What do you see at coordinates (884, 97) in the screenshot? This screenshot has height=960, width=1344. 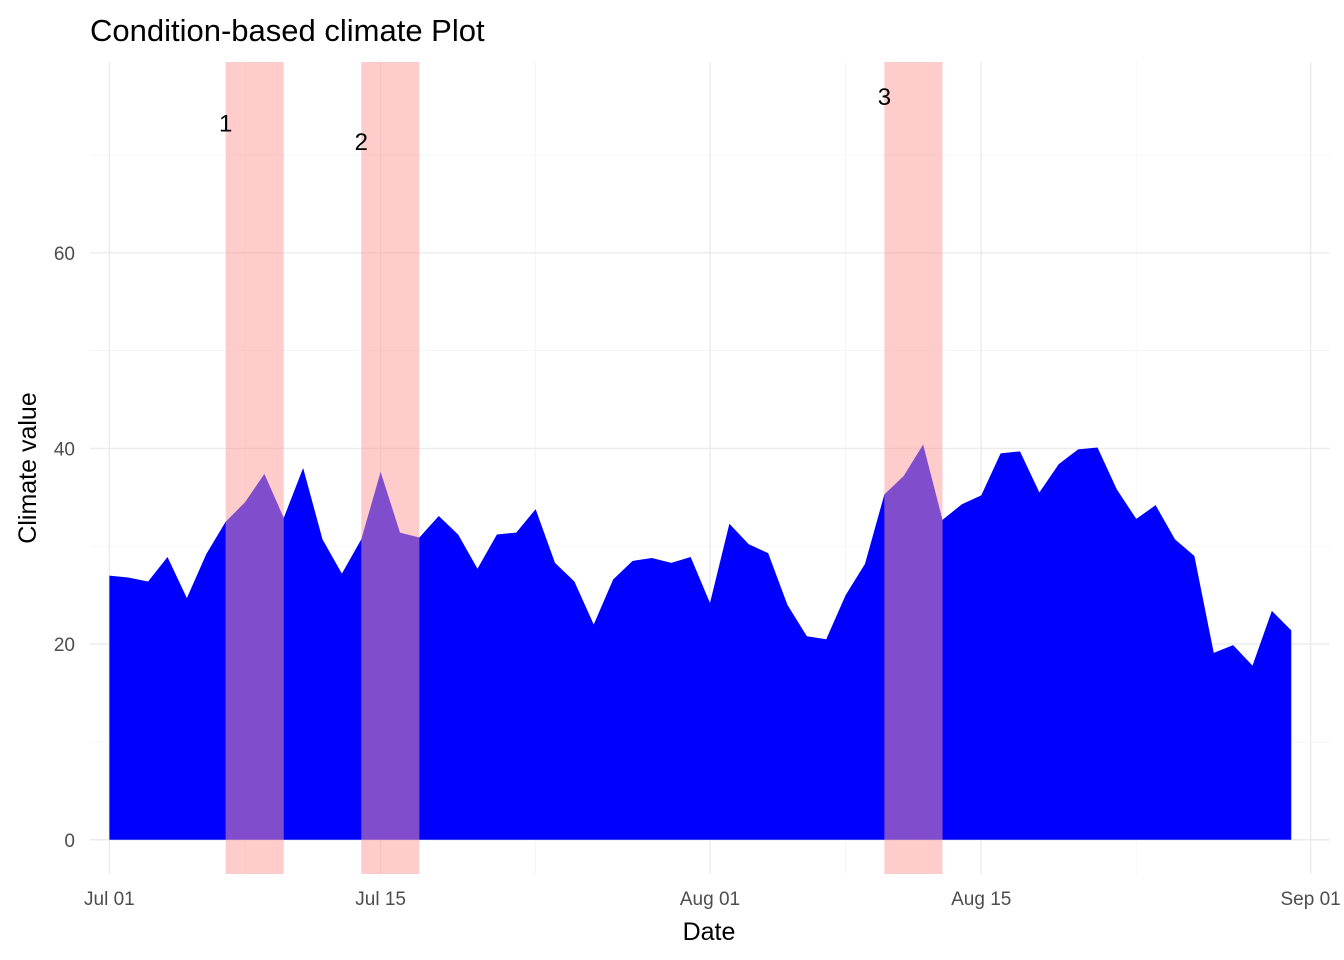 I see `band-label: 3` at bounding box center [884, 97].